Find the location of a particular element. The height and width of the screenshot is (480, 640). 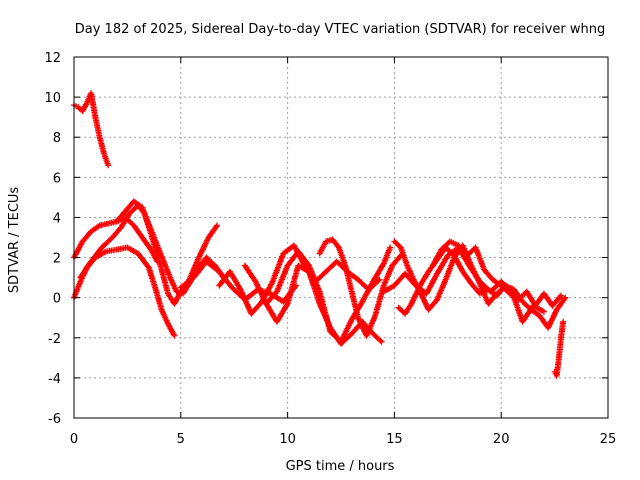

y-tick-label: -2 is located at coordinates (54, 339).